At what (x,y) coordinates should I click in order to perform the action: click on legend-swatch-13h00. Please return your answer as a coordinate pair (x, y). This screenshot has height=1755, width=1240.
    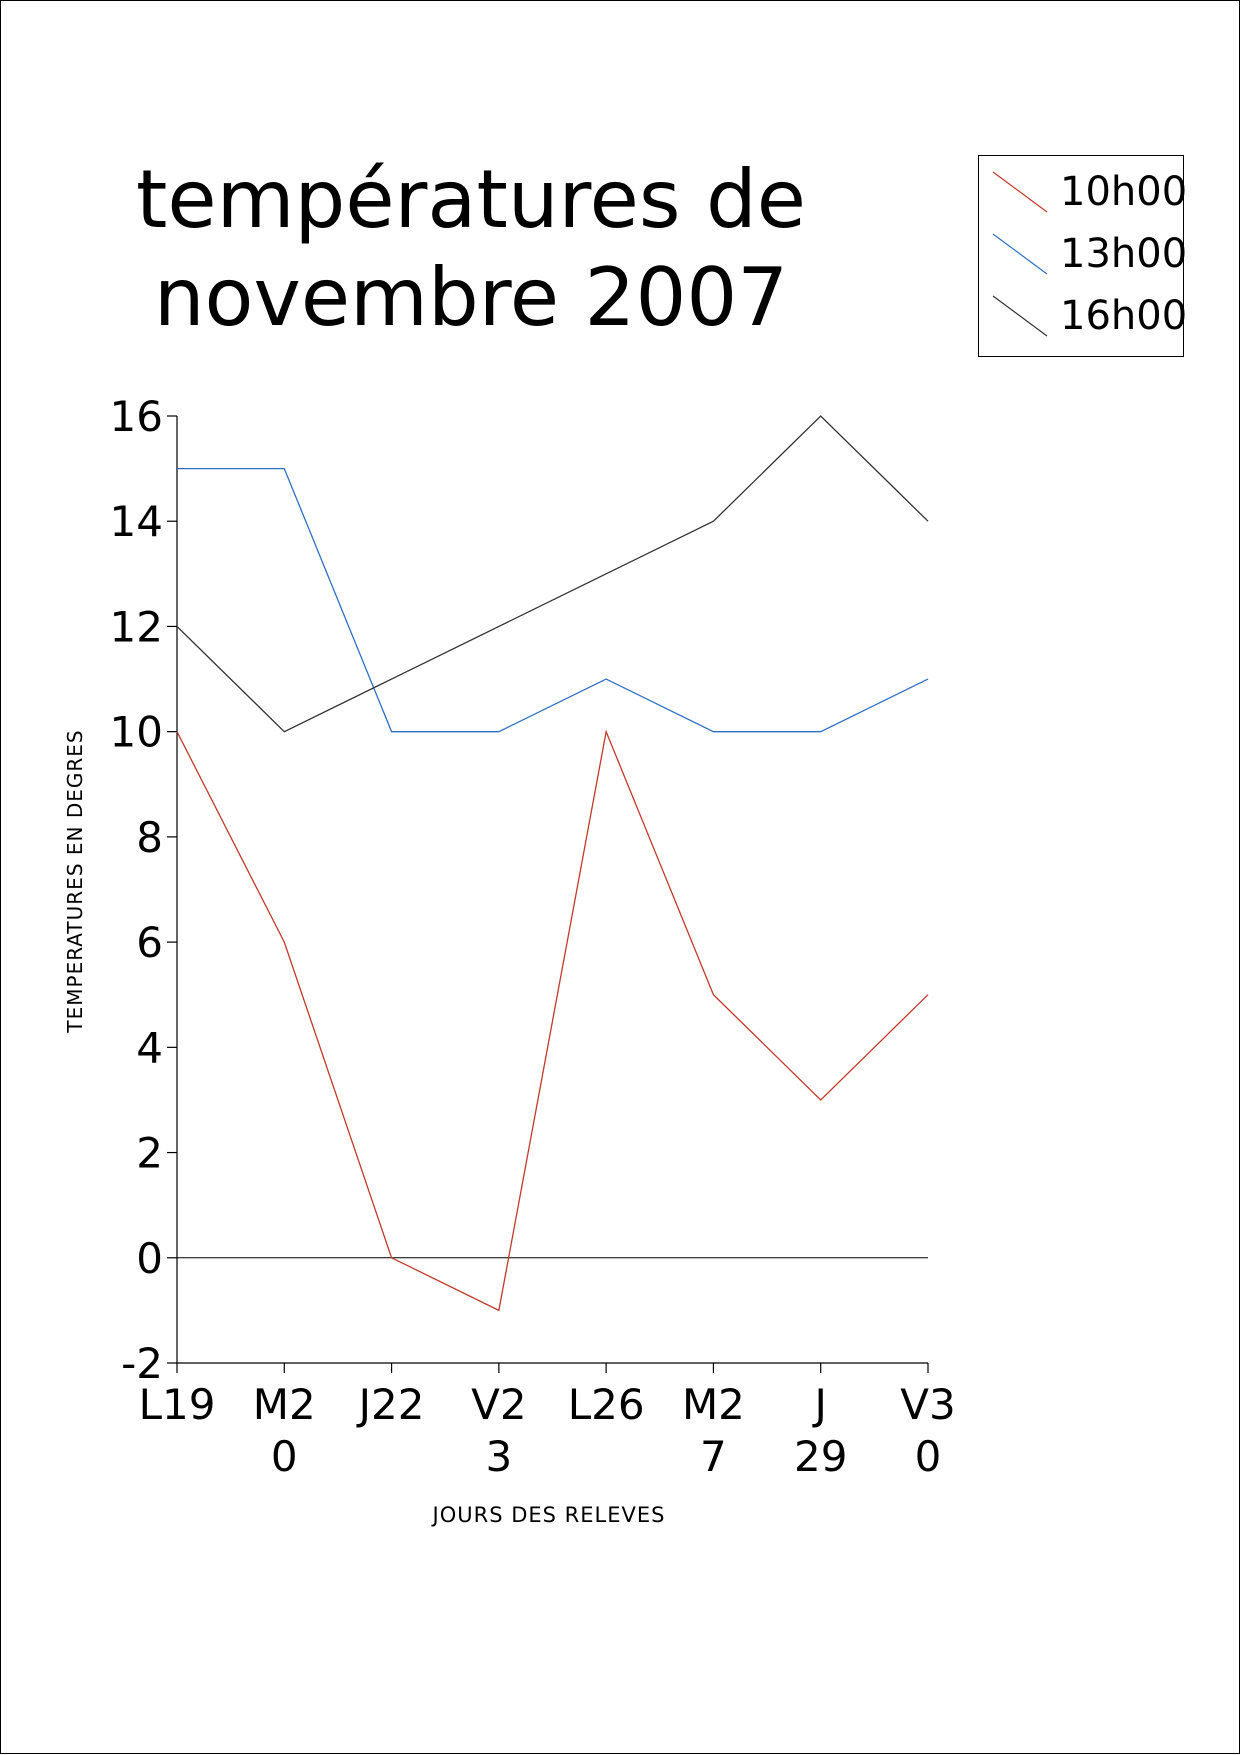
    Looking at the image, I should click on (1021, 254).